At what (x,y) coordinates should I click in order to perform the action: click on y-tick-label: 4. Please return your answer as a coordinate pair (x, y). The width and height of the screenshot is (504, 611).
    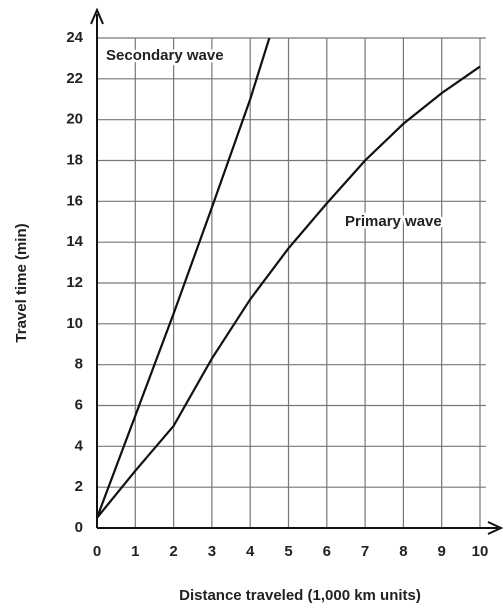
    Looking at the image, I should click on (79, 445).